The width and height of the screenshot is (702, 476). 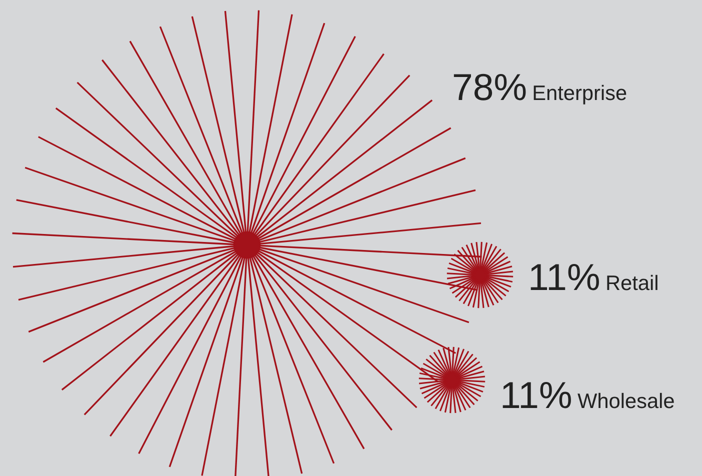 I want to click on category-label: Retail, so click(x=632, y=282).